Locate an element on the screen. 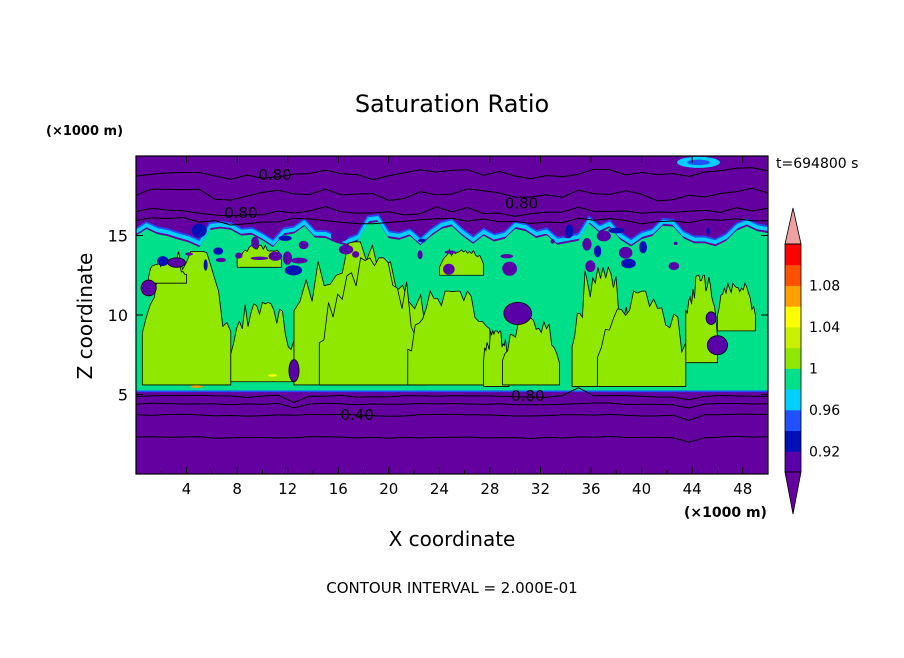 This screenshot has height=658, width=904. field-blue-pocket is located at coordinates (698, 162).